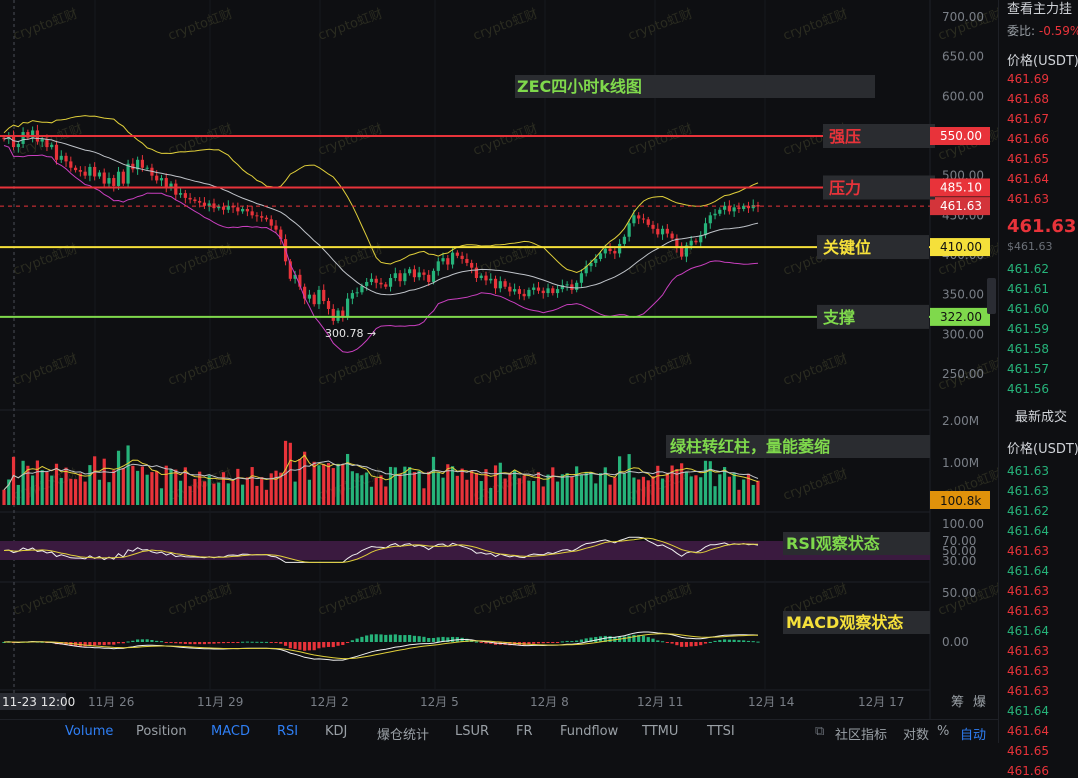  What do you see at coordinates (963, 17) in the screenshot?
I see `price-tick-label: 700.00` at bounding box center [963, 17].